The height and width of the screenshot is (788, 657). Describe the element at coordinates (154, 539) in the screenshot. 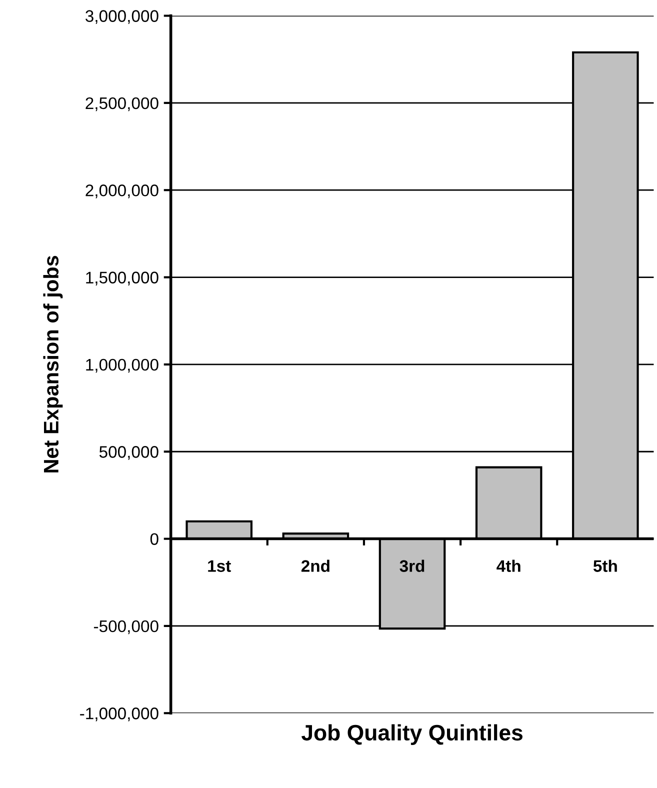

I see `y-tick-label: 0` at that location.